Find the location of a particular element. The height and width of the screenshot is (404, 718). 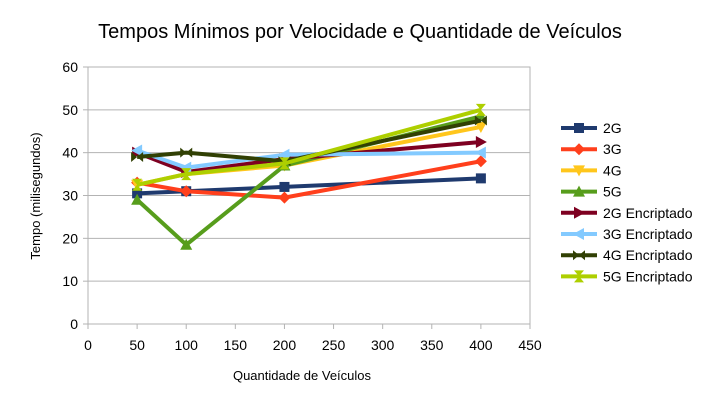

series-line-5g-encriptado is located at coordinates (309, 147).